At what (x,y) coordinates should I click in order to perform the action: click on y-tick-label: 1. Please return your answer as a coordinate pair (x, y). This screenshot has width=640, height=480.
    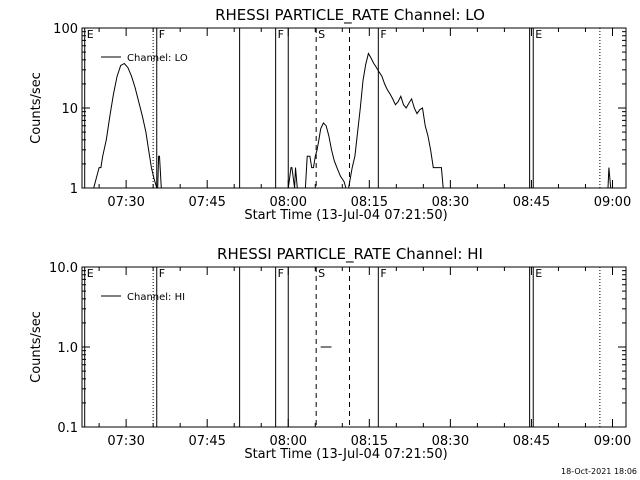
    Looking at the image, I should click on (74, 189).